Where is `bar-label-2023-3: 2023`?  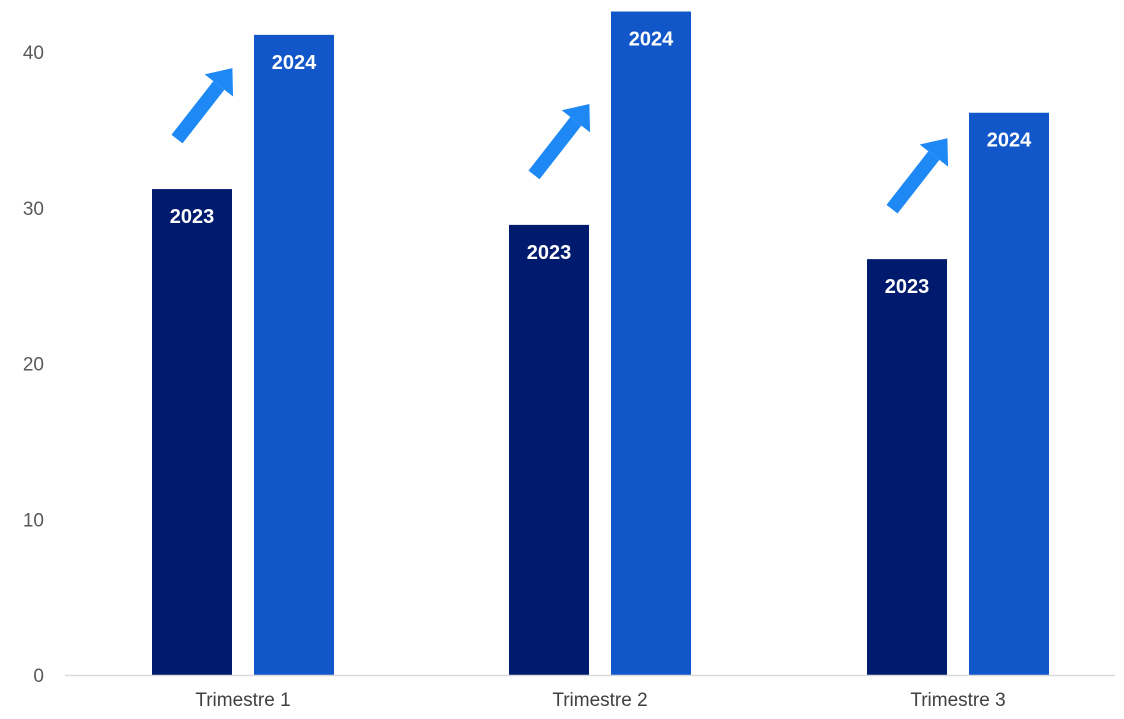 bar-label-2023-3: 2023 is located at coordinates (907, 287).